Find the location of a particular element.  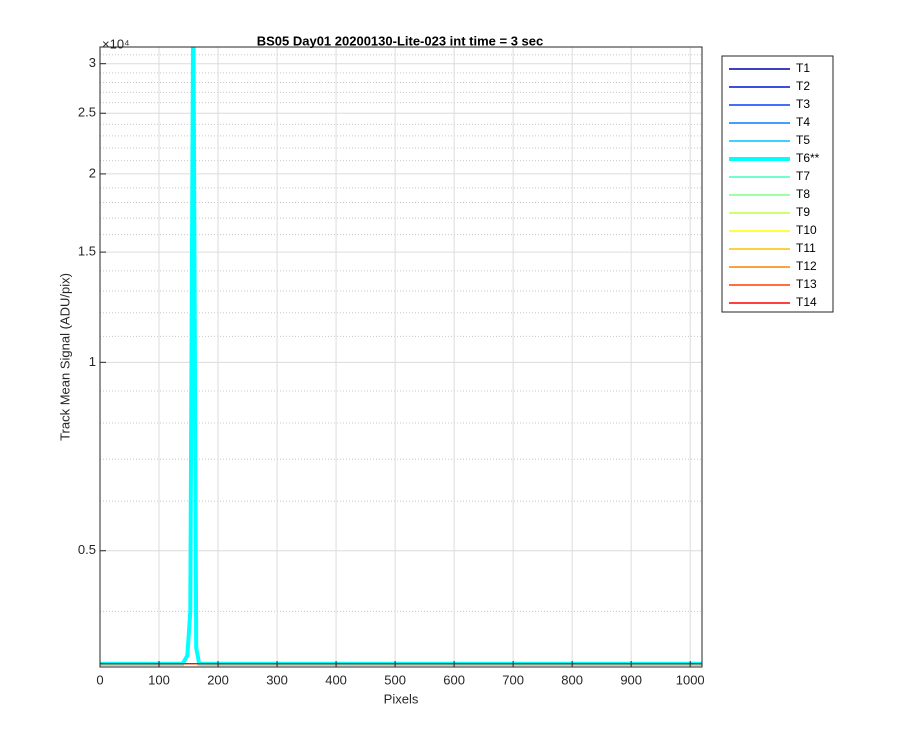

x-tick-label: 900 is located at coordinates (631, 679).